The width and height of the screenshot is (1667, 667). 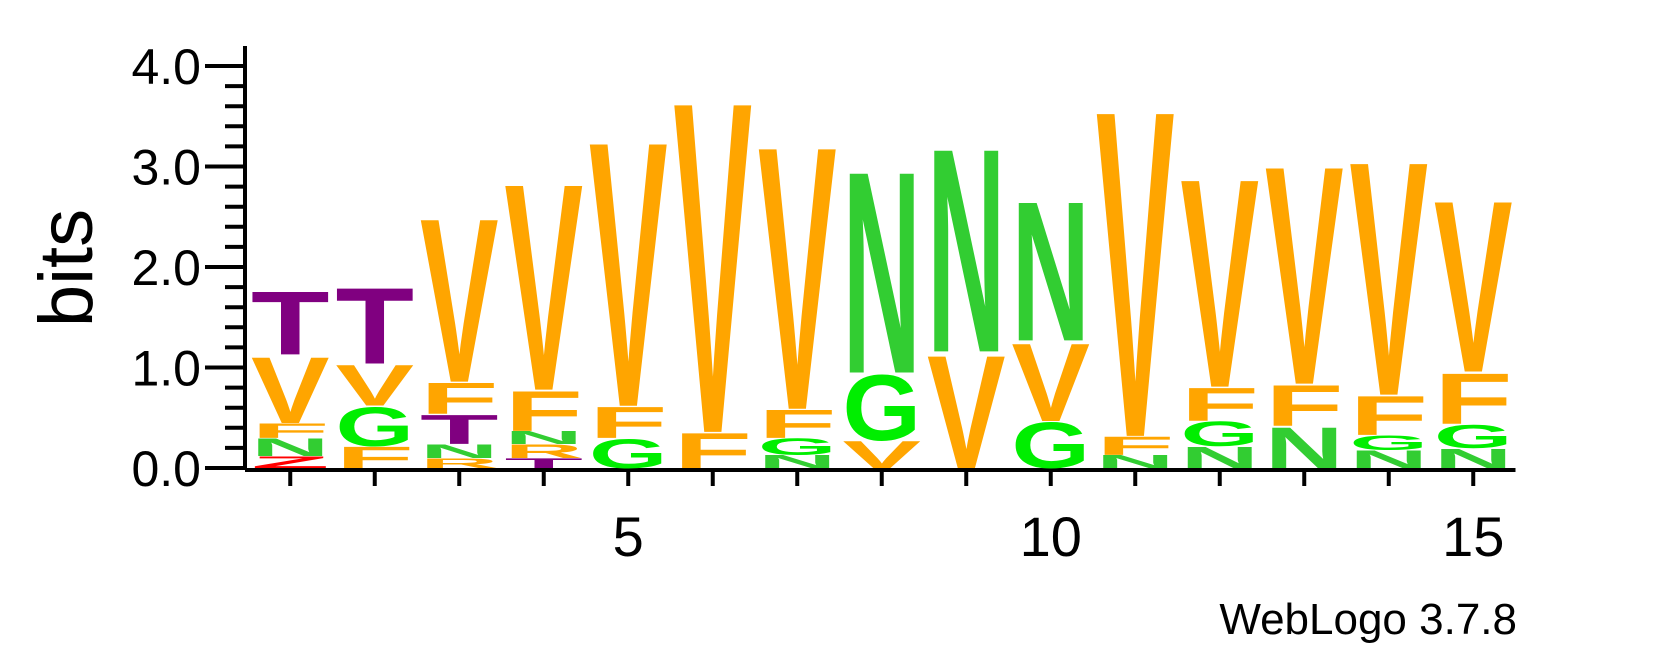 What do you see at coordinates (166, 67) in the screenshot?
I see `y-tick-label: 4.0` at bounding box center [166, 67].